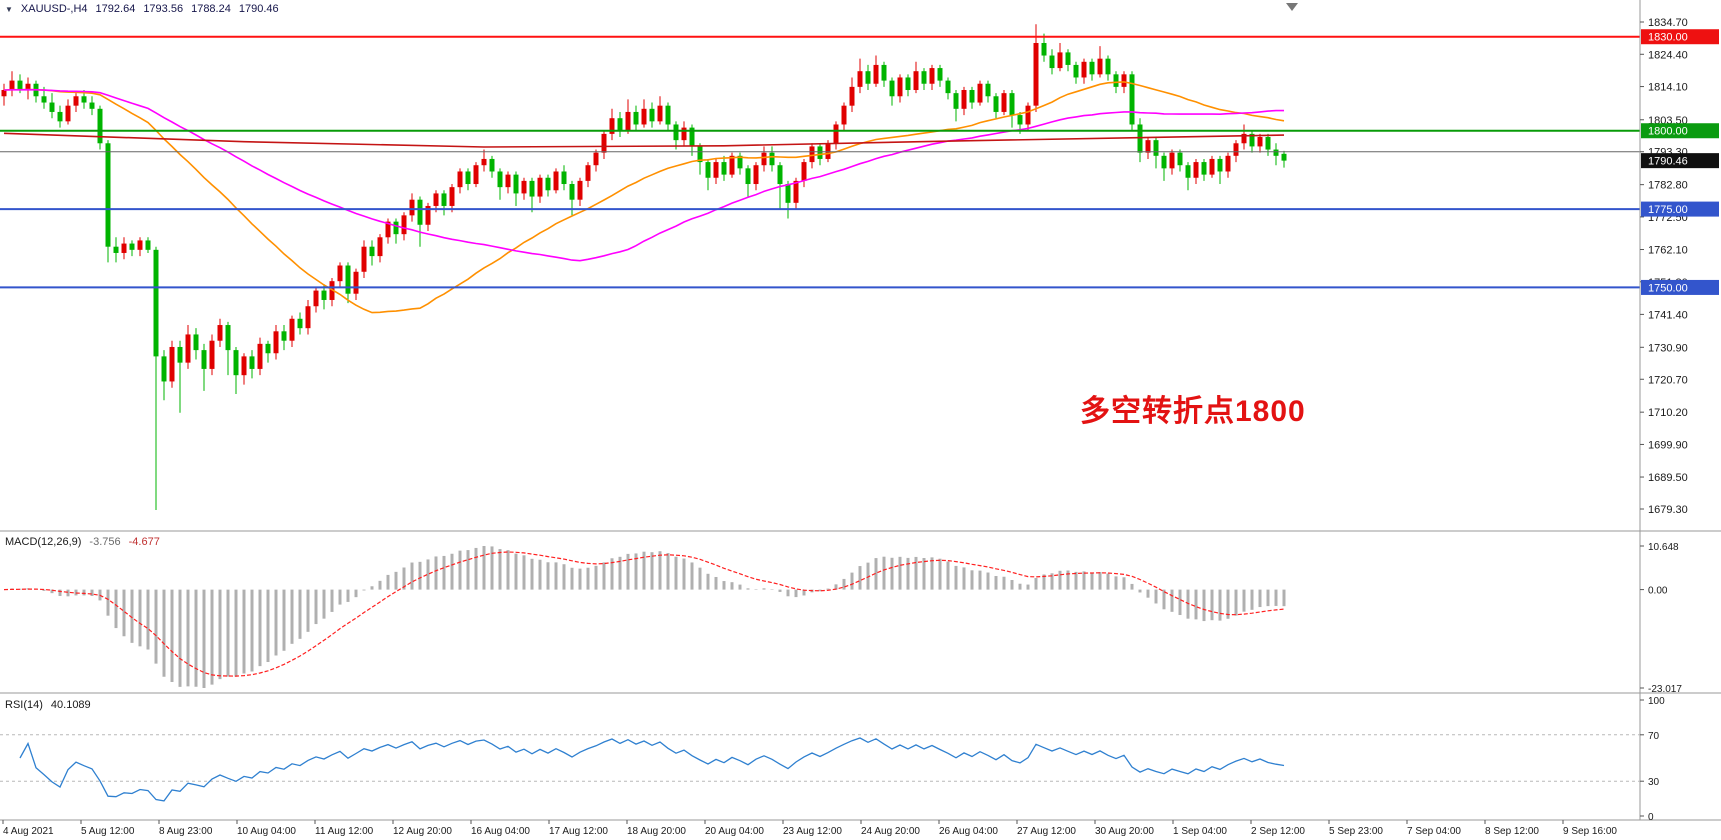 Image resolution: width=1721 pixels, height=840 pixels. I want to click on macd-axis-label: 0.00, so click(1658, 591).